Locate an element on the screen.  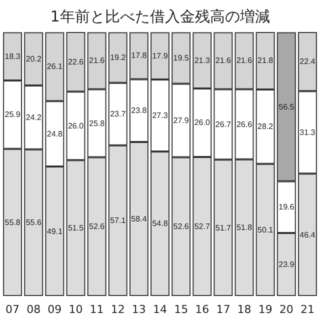
x-tick-label: 11 is located at coordinates (97, 309).